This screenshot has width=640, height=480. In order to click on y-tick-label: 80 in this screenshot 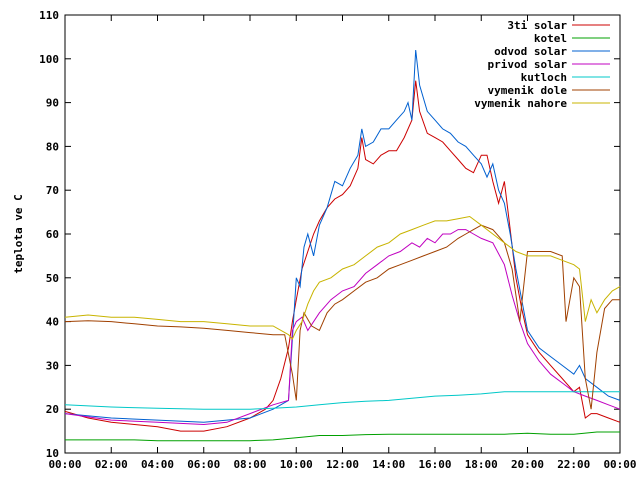, I will do `click(52, 146)`.